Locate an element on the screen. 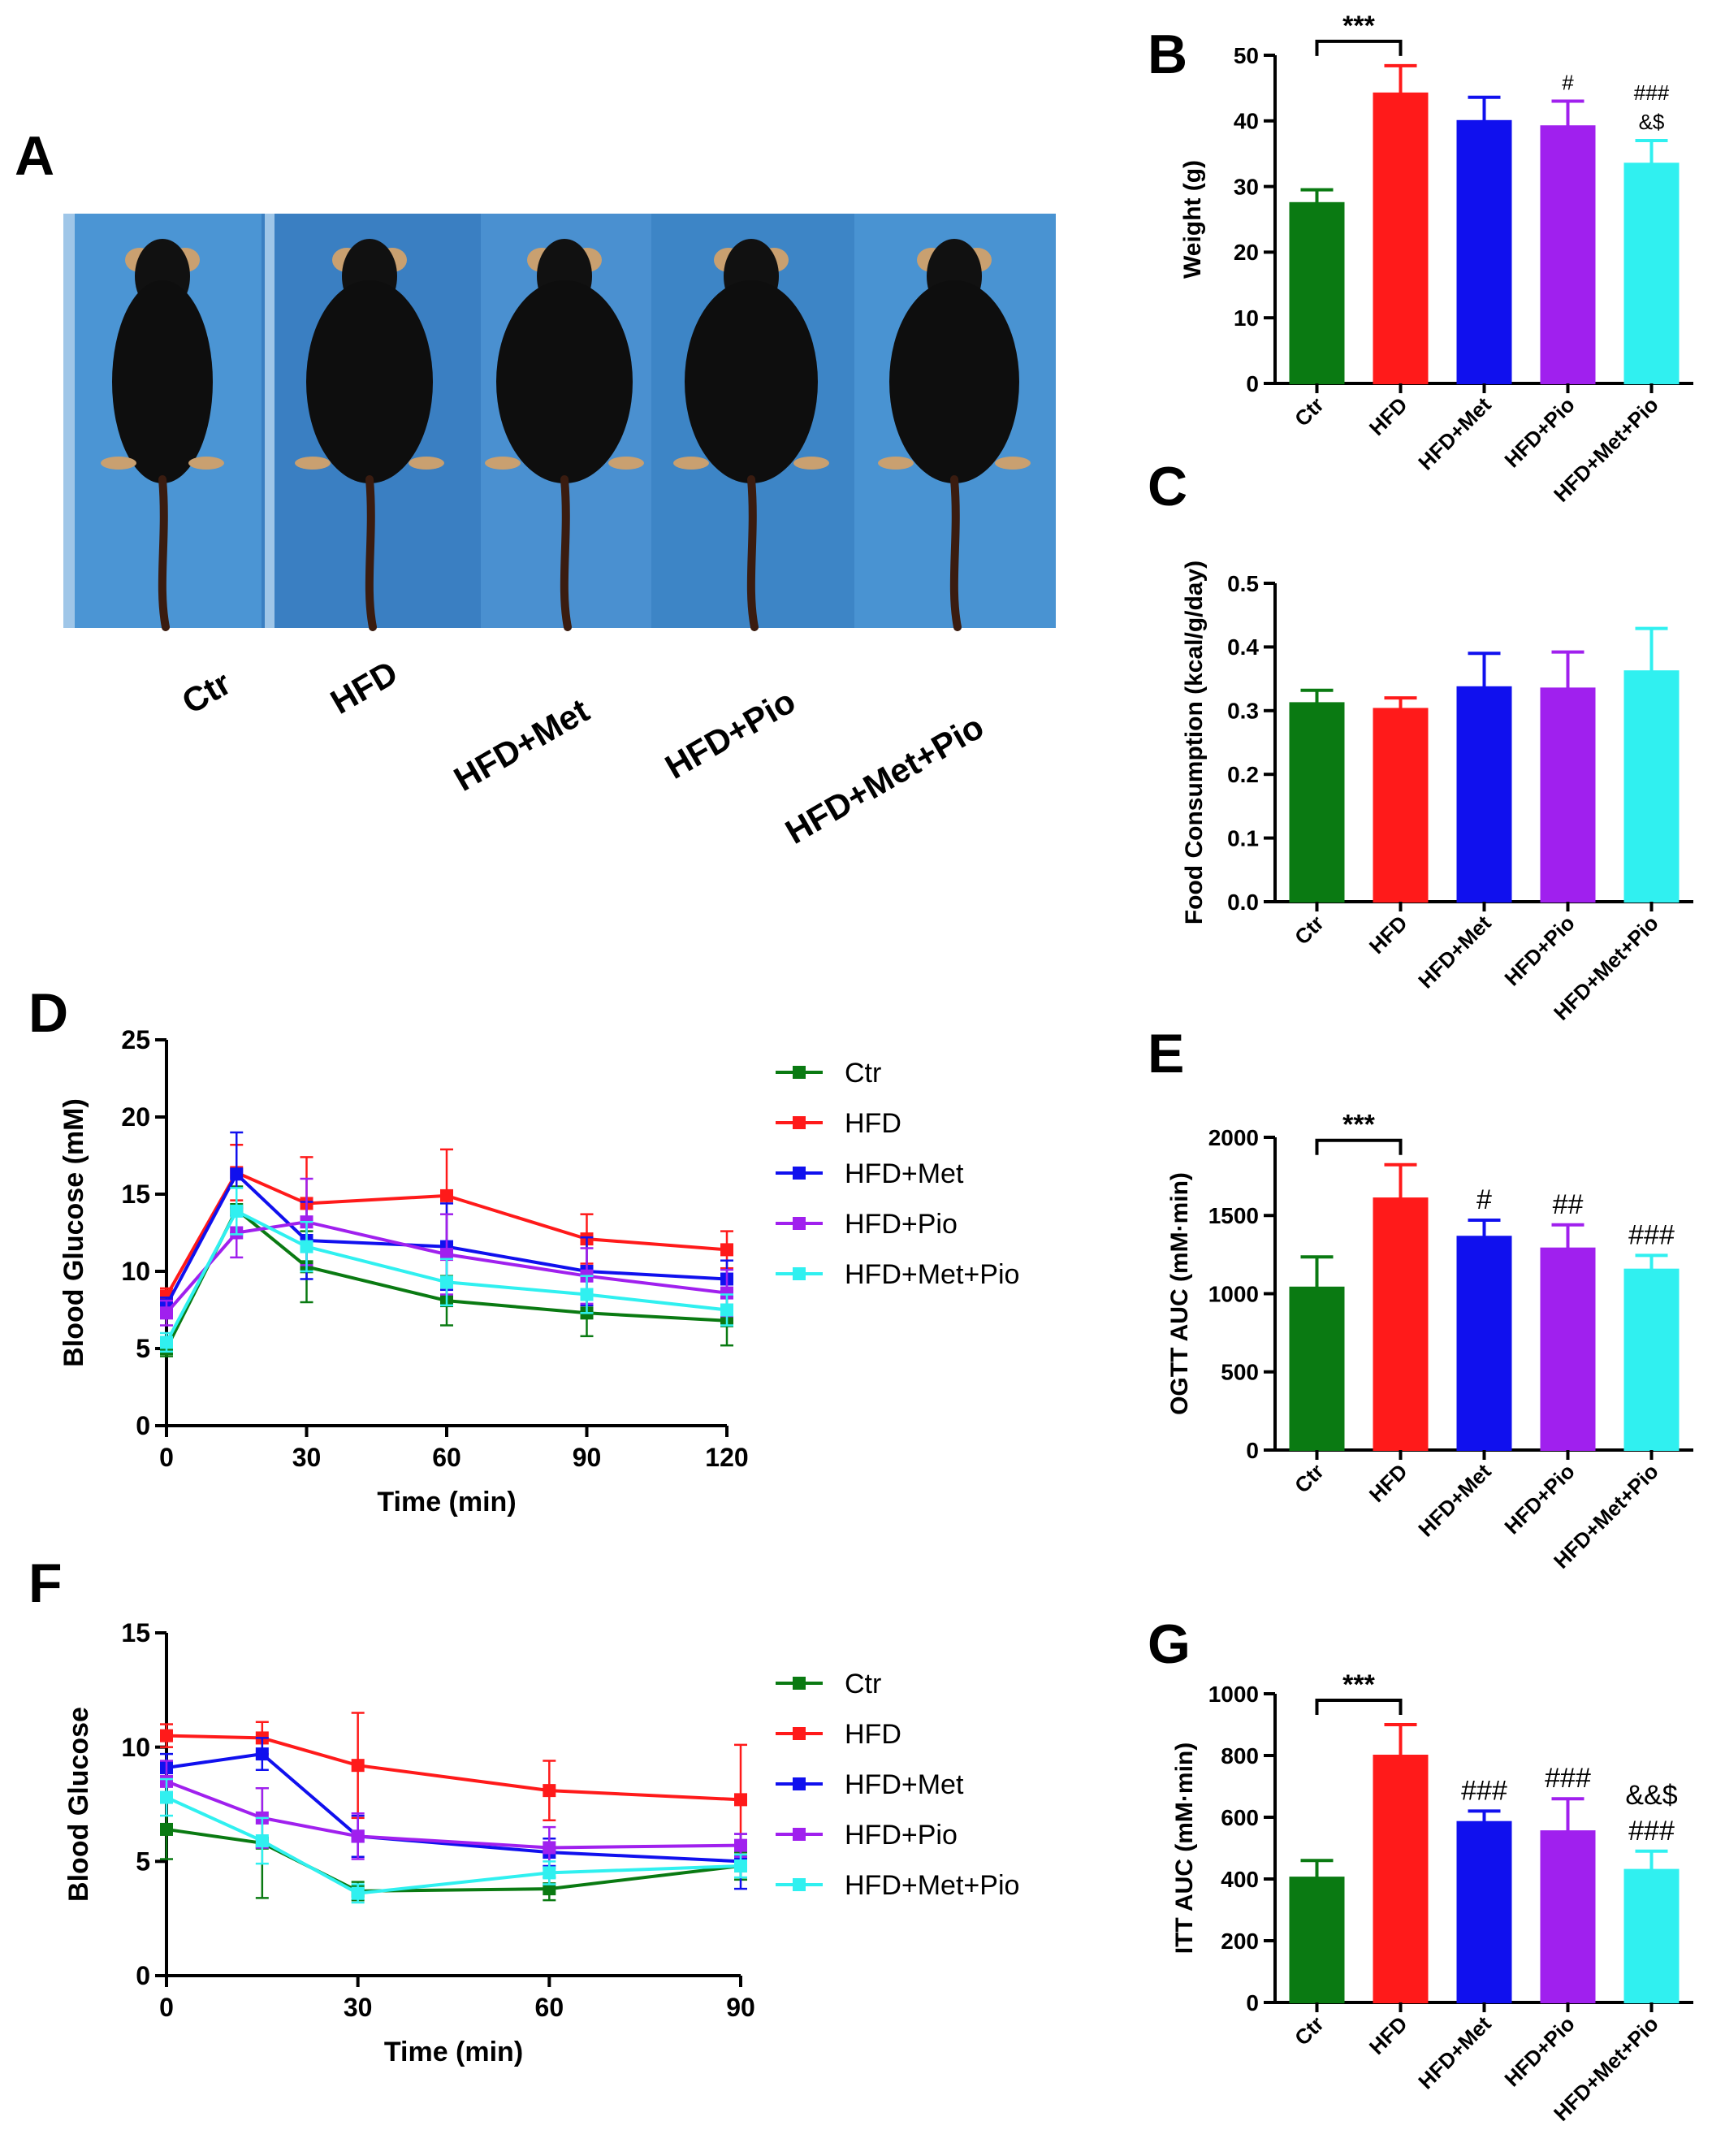 This screenshot has width=1725, height=2156. y-axis-title: Weight (g) is located at coordinates (1192, 220).